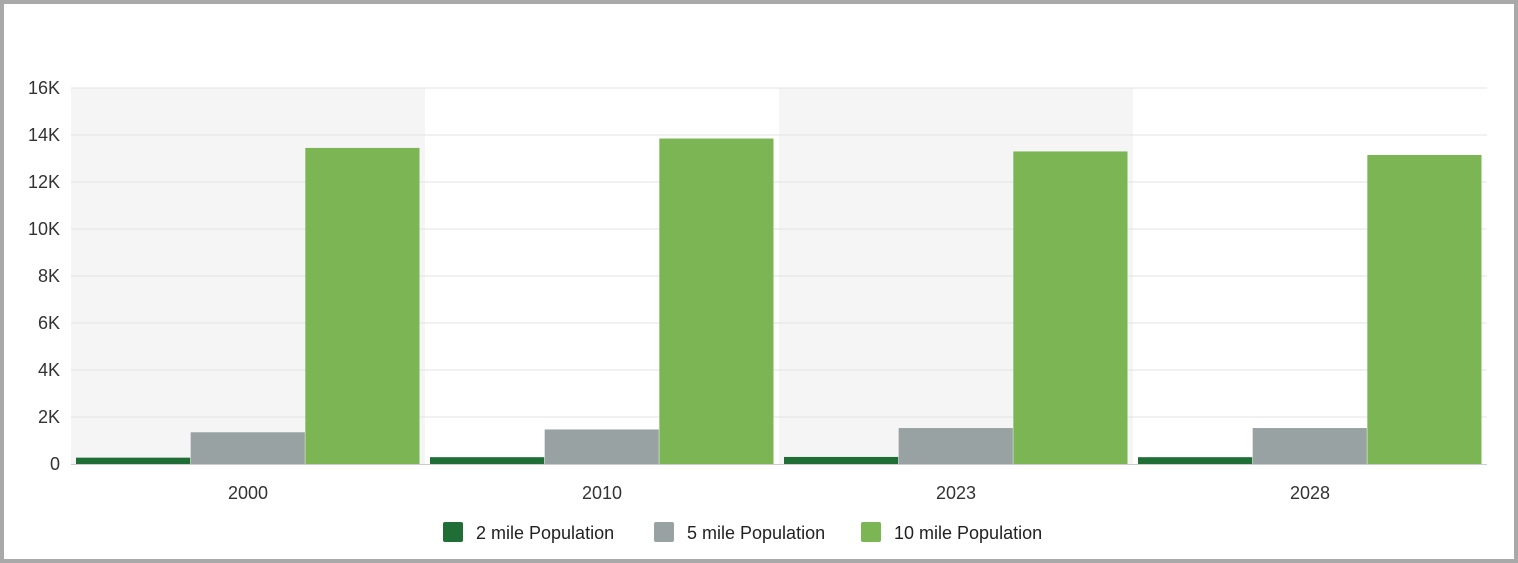 This screenshot has height=563, width=1518. Describe the element at coordinates (49, 417) in the screenshot. I see `y-tick-label: 2K` at that location.